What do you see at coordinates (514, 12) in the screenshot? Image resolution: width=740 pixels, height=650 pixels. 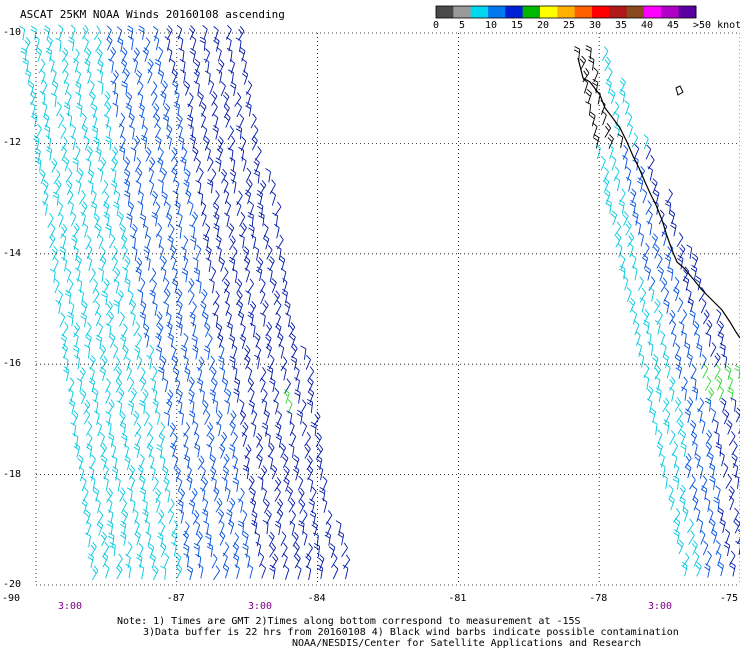 I see `legend-color-segment` at bounding box center [514, 12].